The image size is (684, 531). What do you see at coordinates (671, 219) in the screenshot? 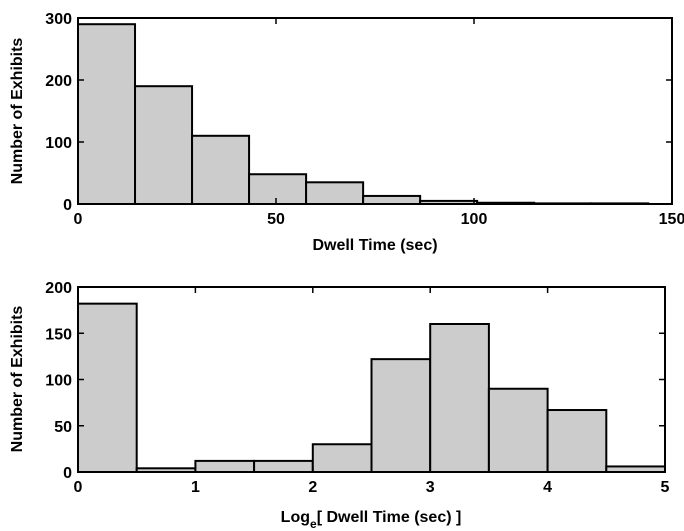
I see `x-tick-label: 150` at bounding box center [671, 219].